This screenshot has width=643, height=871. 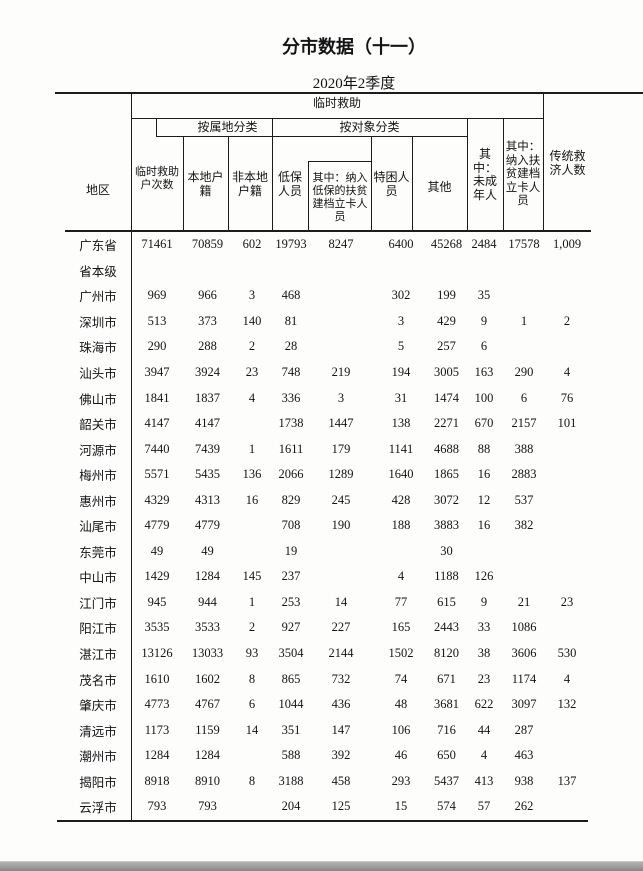 I want to click on value-cell: 945, so click(x=157, y=601).